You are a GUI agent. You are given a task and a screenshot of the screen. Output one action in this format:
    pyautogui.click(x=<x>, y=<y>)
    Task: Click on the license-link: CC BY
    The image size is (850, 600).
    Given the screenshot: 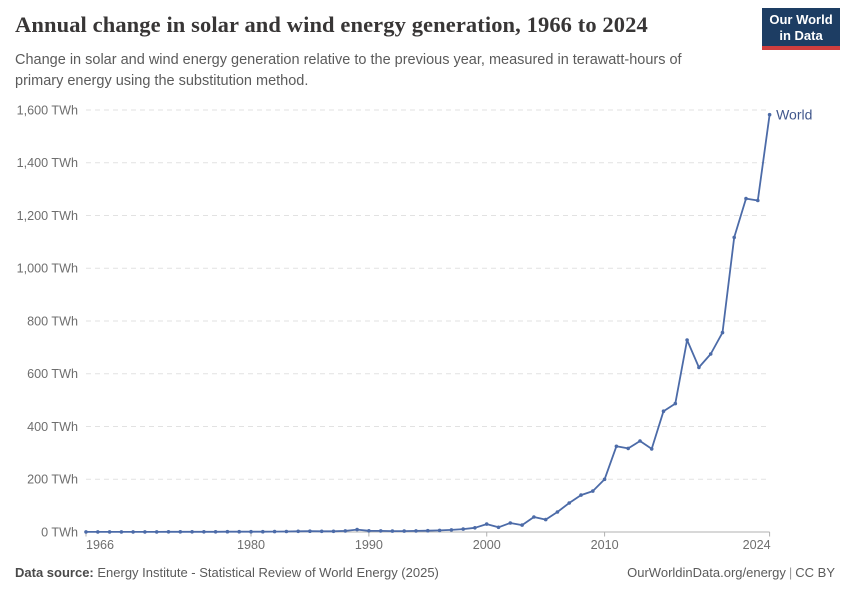 What is the action you would take?
    pyautogui.click(x=815, y=572)
    